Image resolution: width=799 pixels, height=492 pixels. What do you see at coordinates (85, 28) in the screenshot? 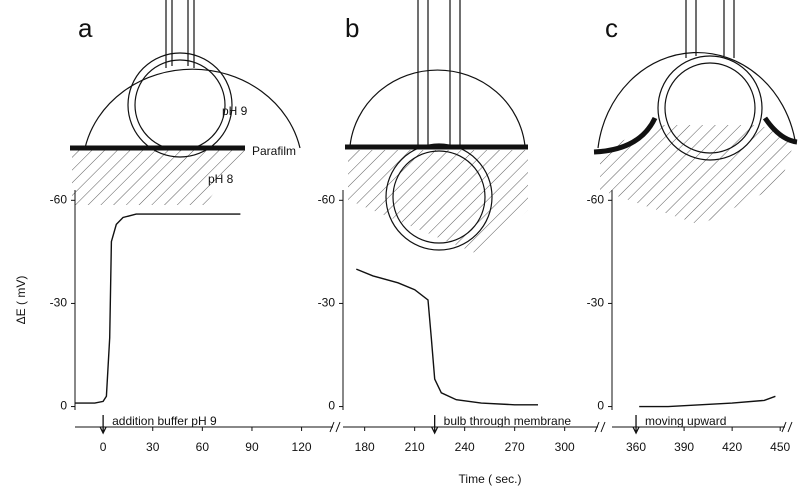
I see `panel-label: a` at bounding box center [85, 28].